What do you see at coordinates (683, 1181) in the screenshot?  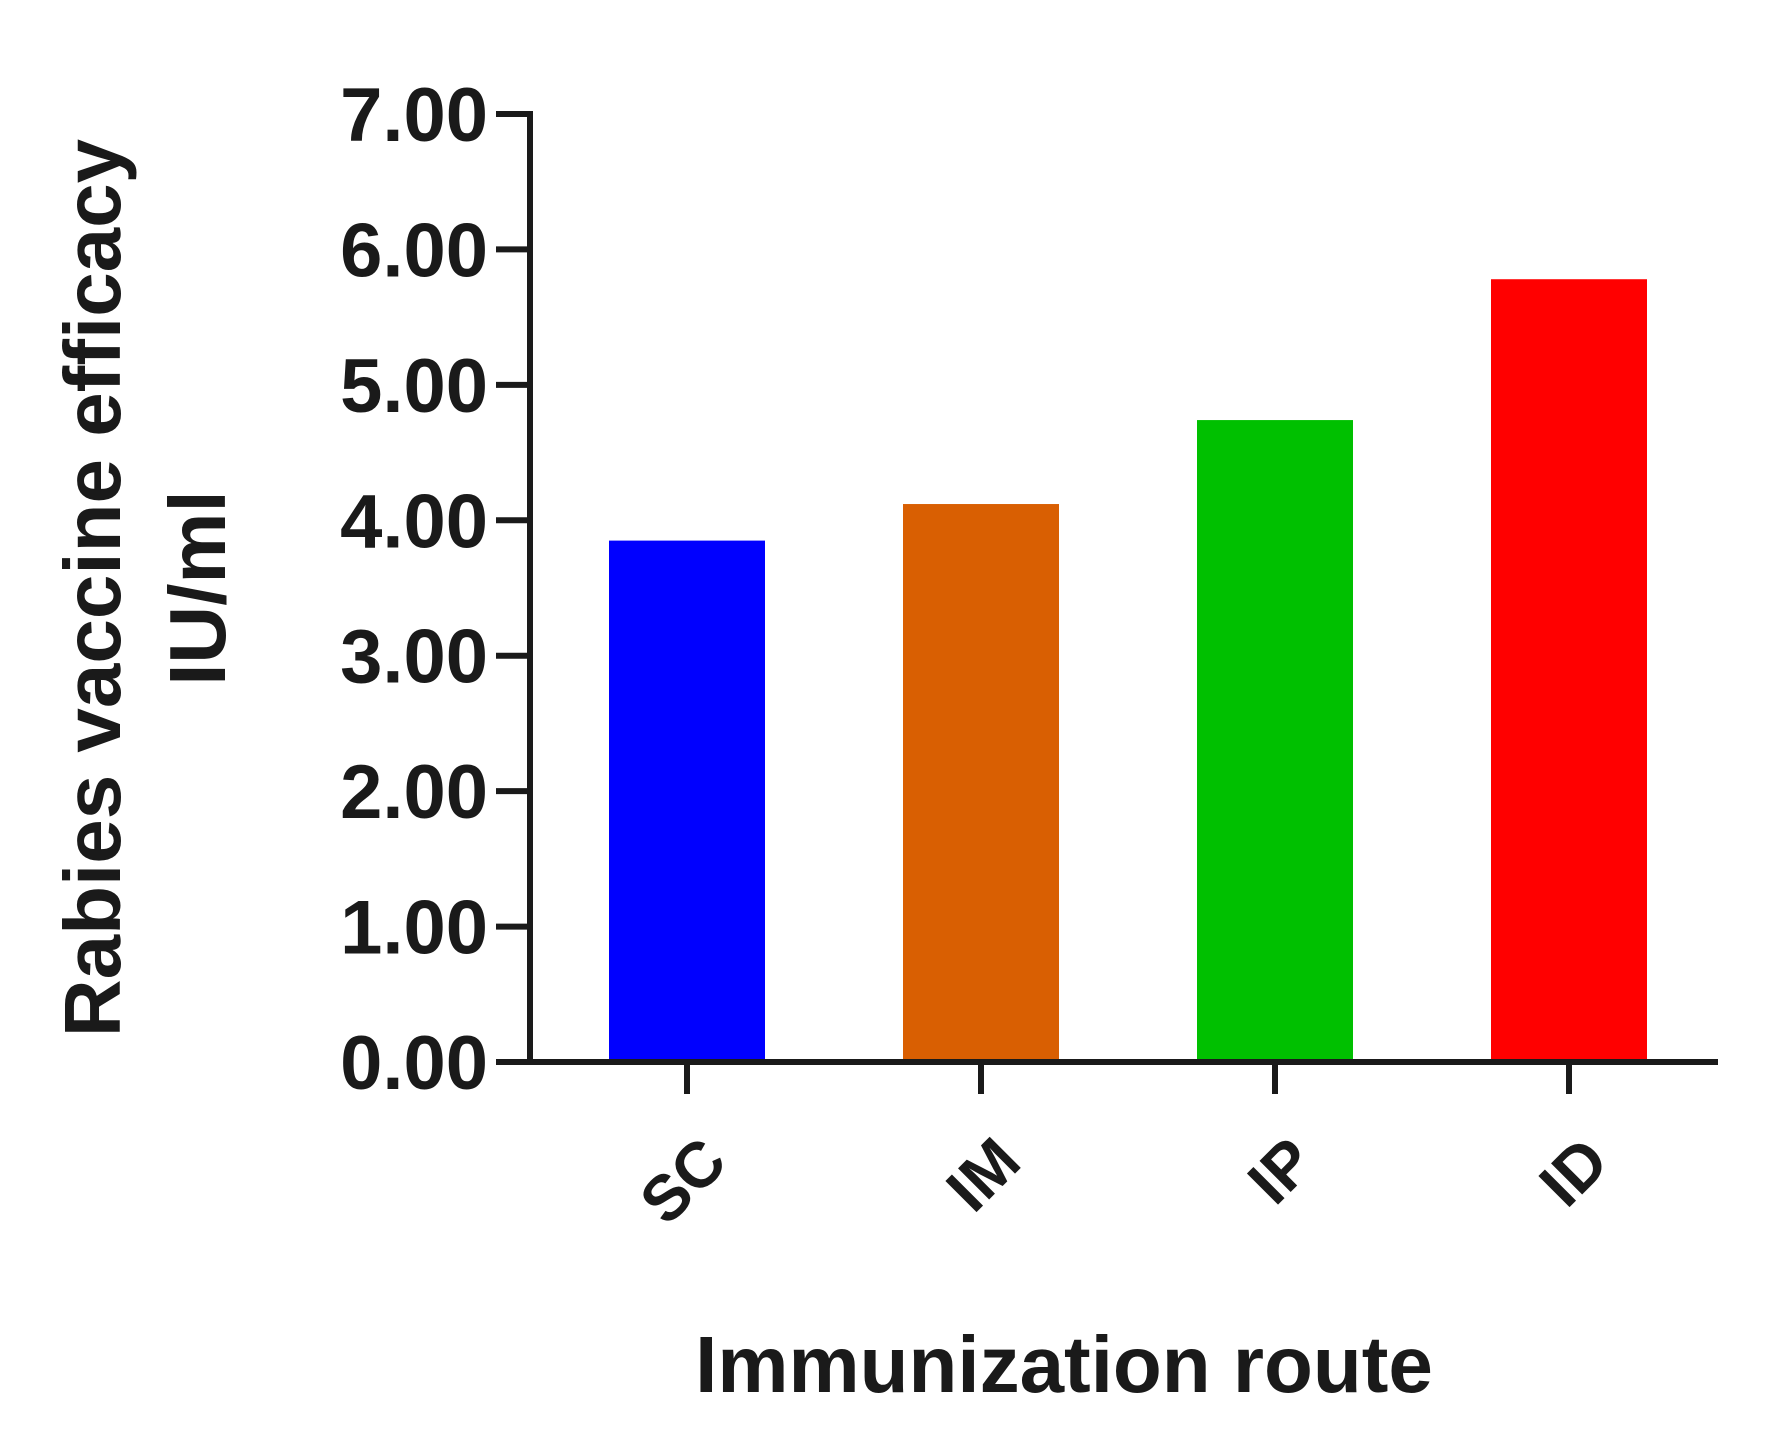 I see `x-tick-label-sc: SC` at bounding box center [683, 1181].